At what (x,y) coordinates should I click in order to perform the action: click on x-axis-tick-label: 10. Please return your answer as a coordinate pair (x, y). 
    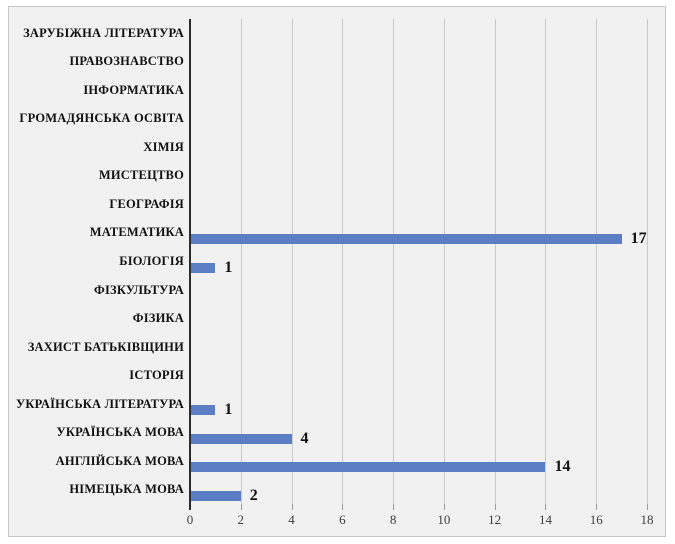
    Looking at the image, I should click on (444, 519).